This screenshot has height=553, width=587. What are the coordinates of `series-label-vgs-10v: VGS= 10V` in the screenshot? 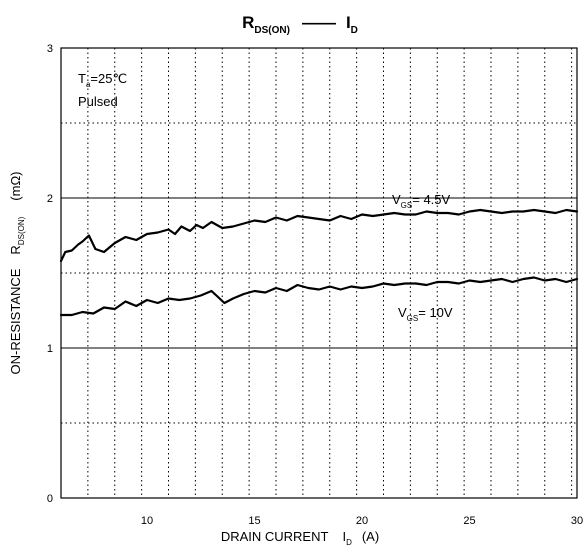 It's located at (425, 314).